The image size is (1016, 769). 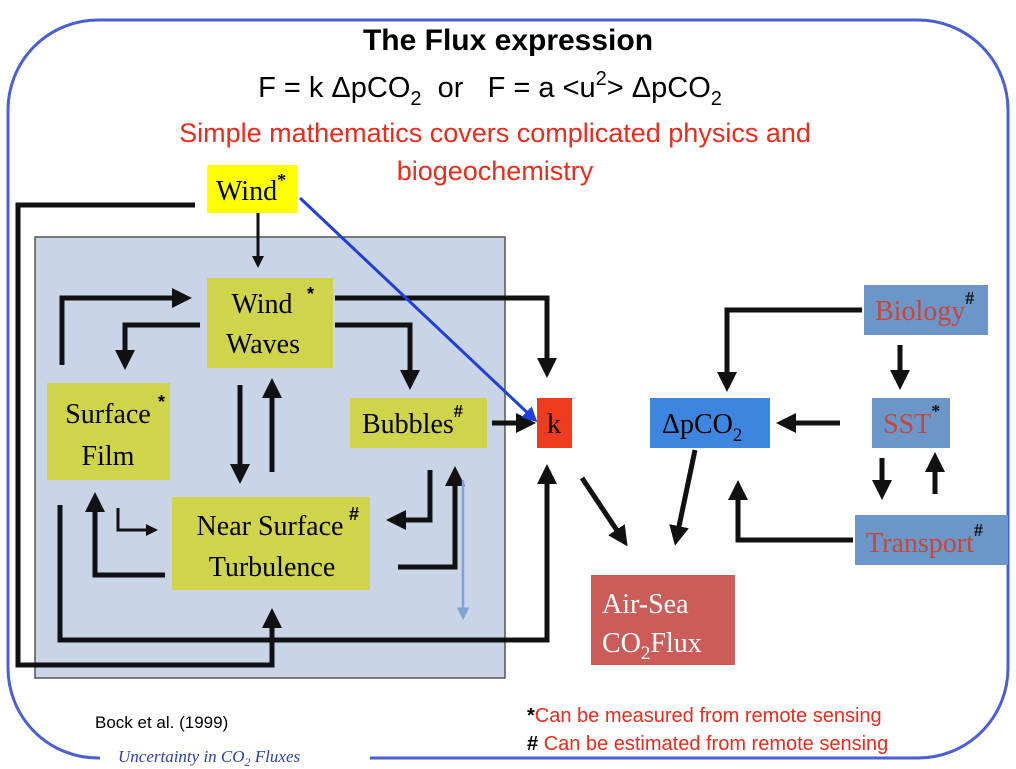 I want to click on label-line: Transport, so click(x=920, y=543).